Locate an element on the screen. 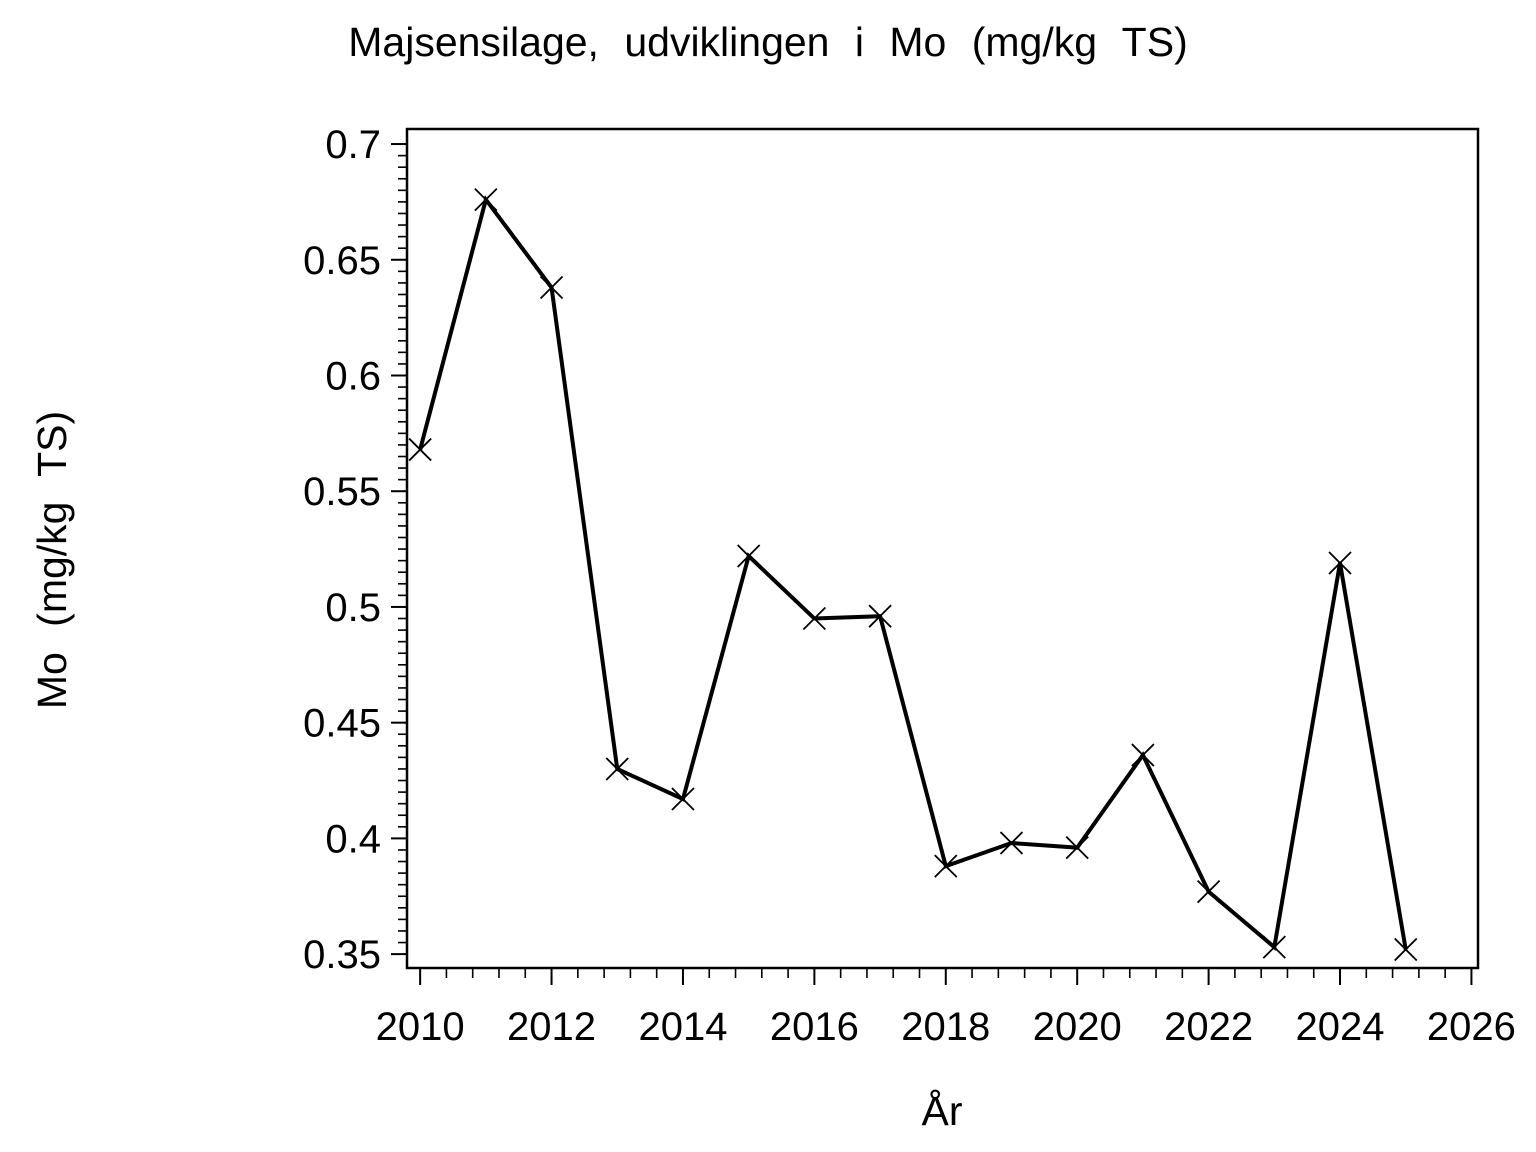 The width and height of the screenshot is (1536, 1152). y-tick-label: 0.65 is located at coordinates (342, 261).